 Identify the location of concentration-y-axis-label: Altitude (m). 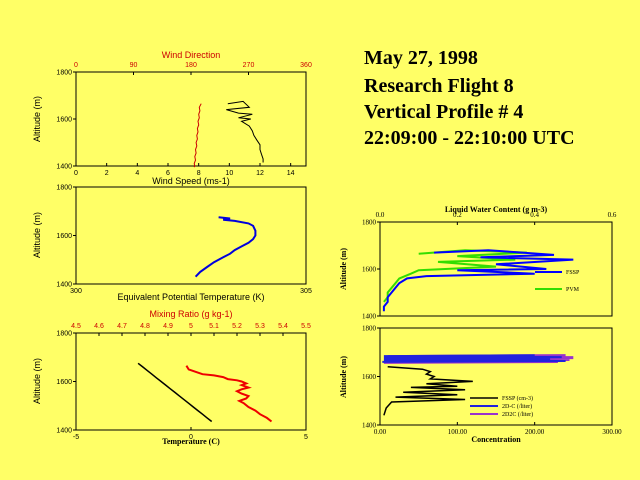
(343, 377).